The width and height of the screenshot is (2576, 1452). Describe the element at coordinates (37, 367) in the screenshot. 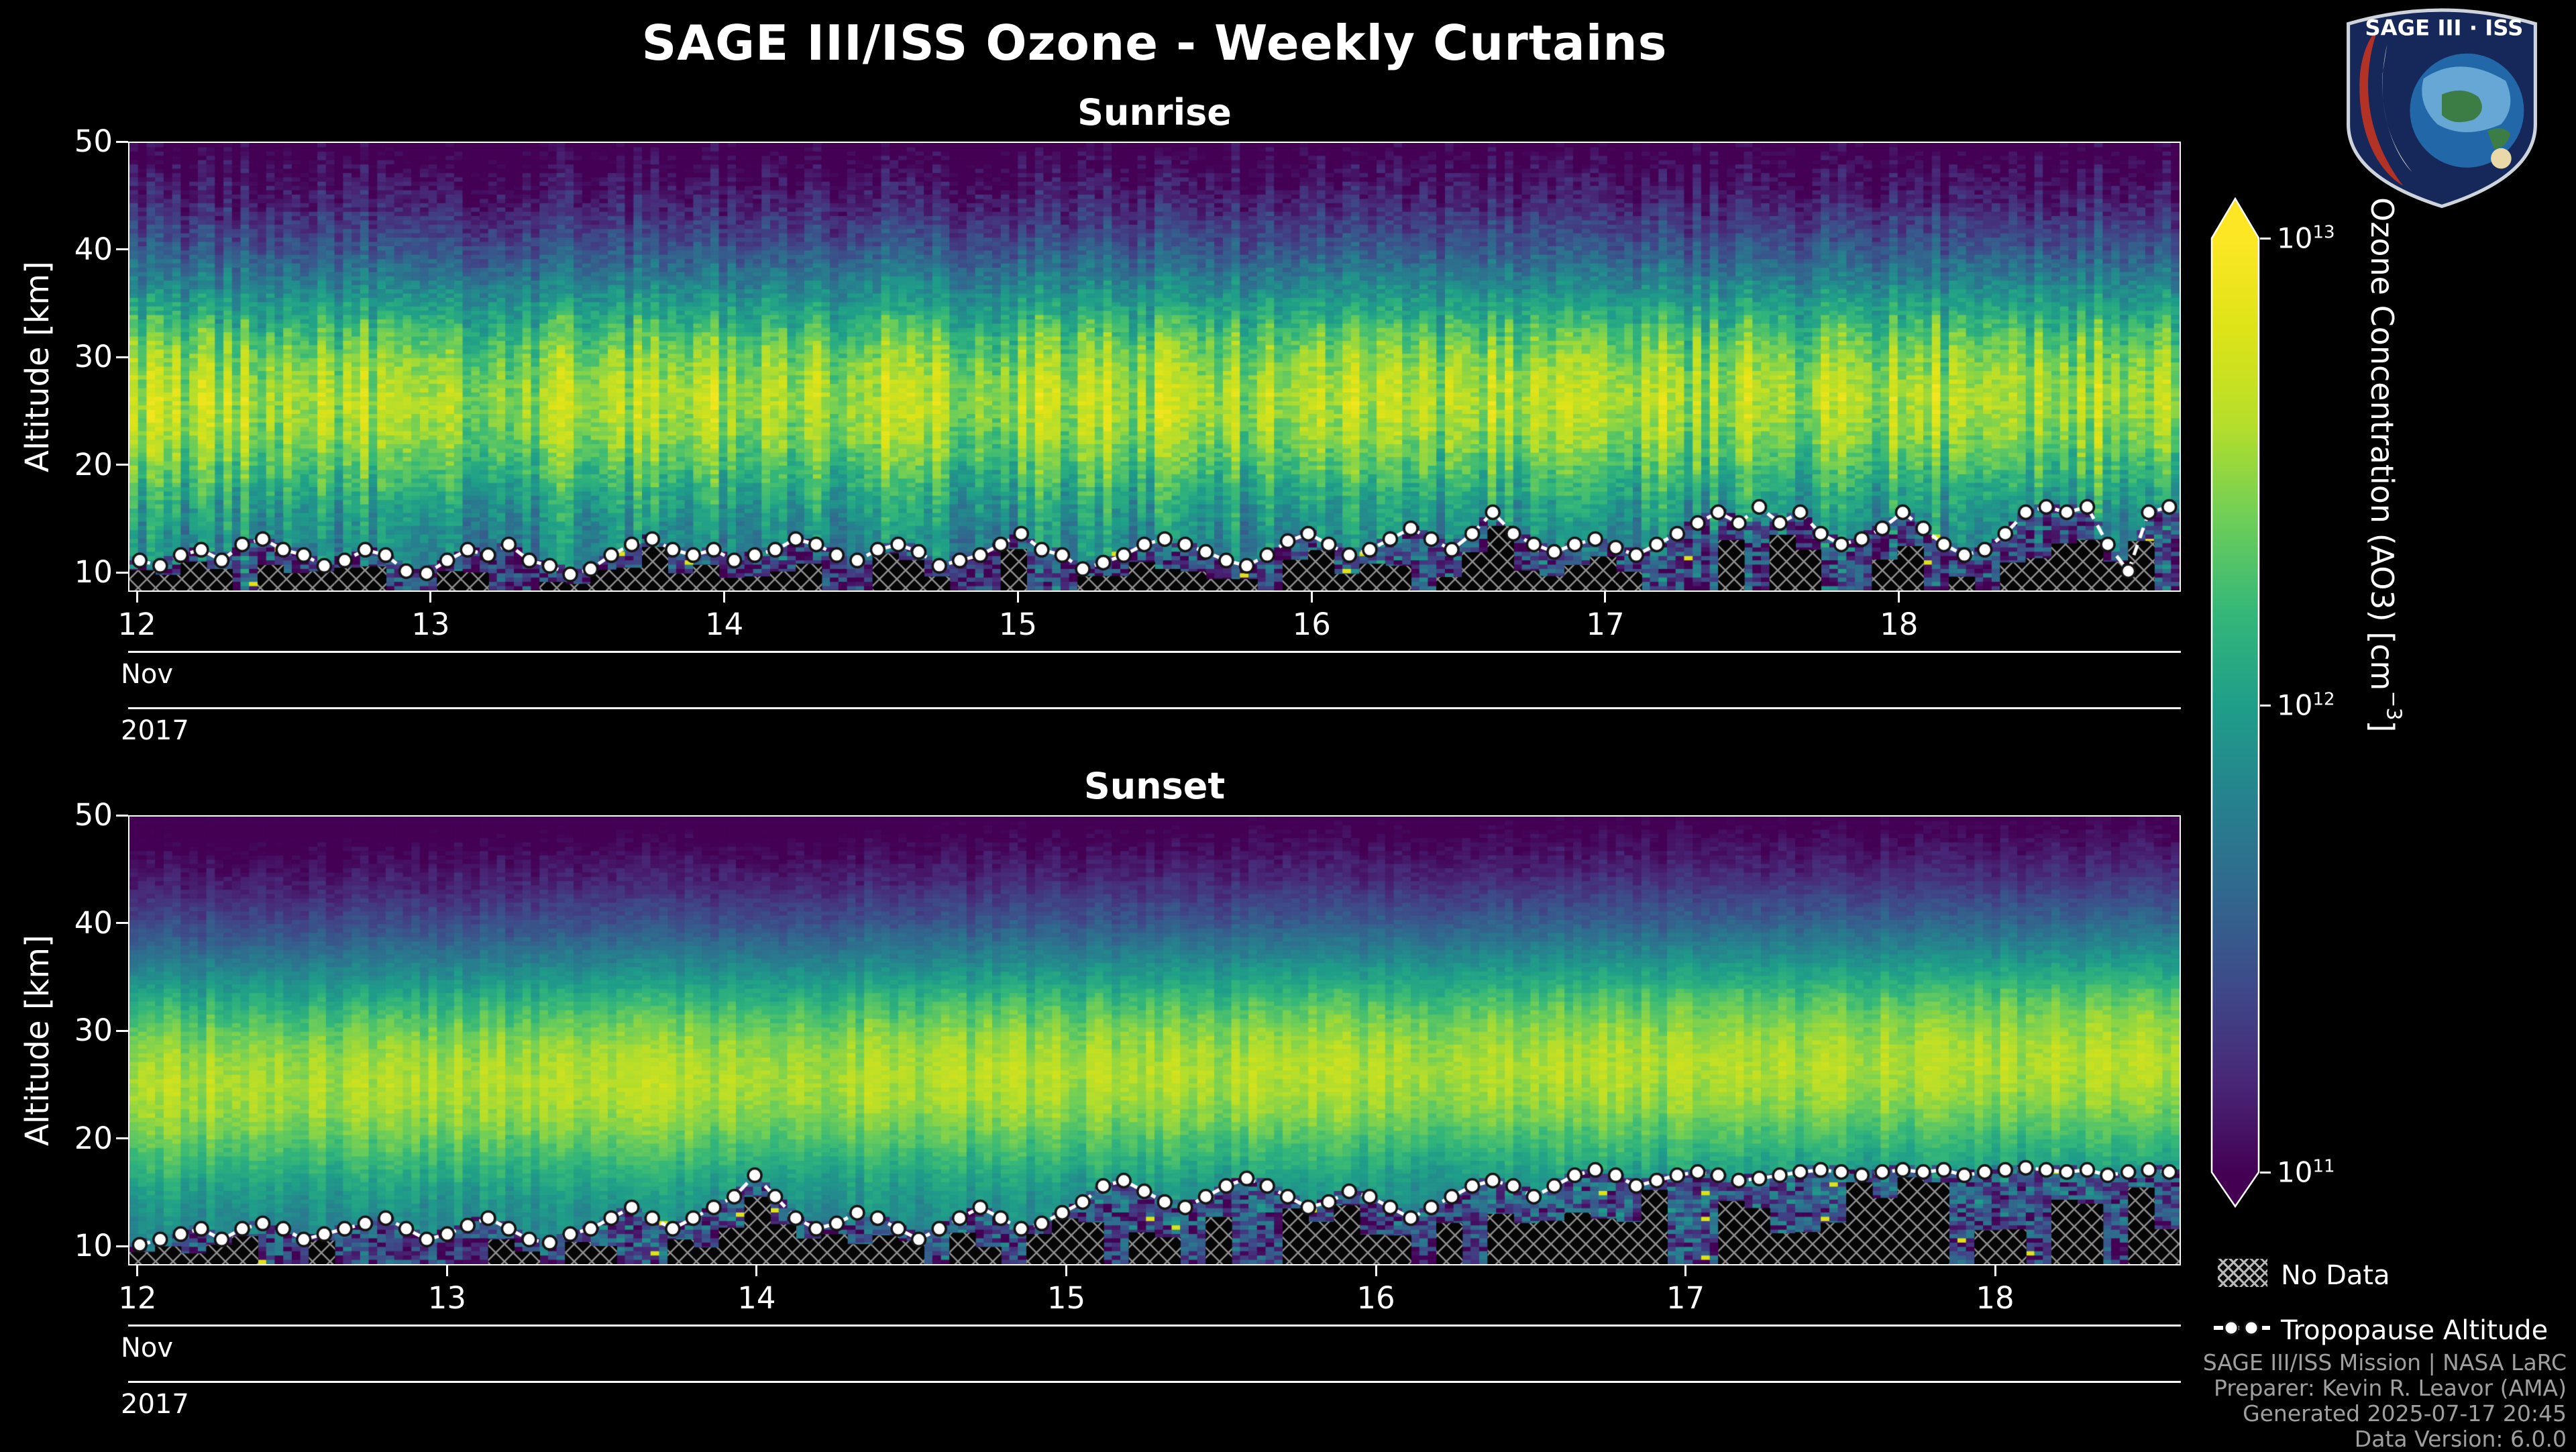

I see `y-axis-label-sunrise: Altitude [km]` at that location.